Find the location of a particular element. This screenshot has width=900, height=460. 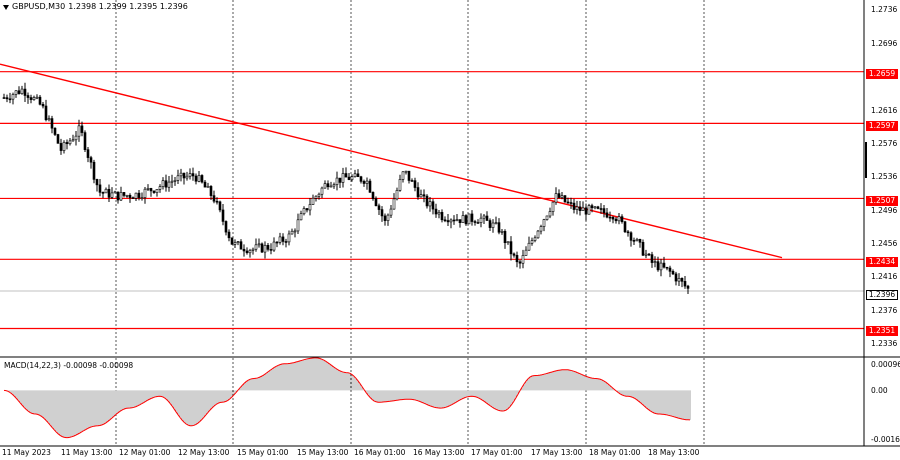

price-axis-label: 1.2616 is located at coordinates (884, 110).